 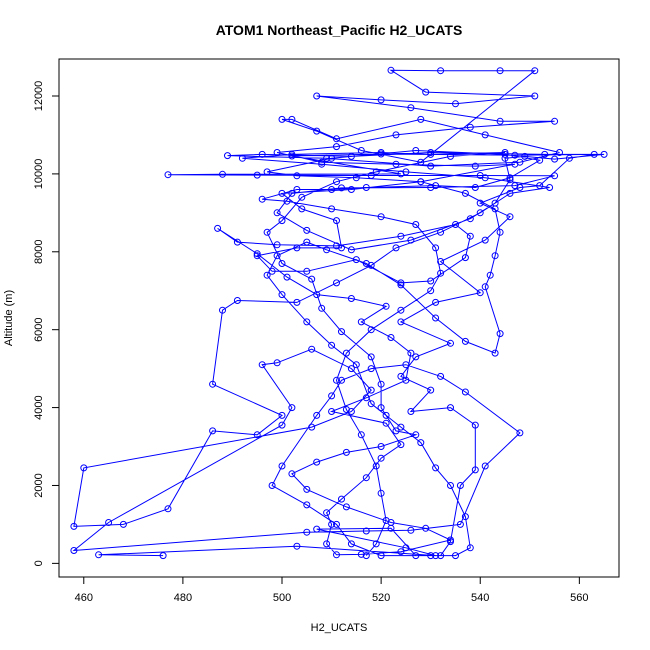 What do you see at coordinates (339, 628) in the screenshot?
I see `x-axis-label: H2_UCATS` at bounding box center [339, 628].